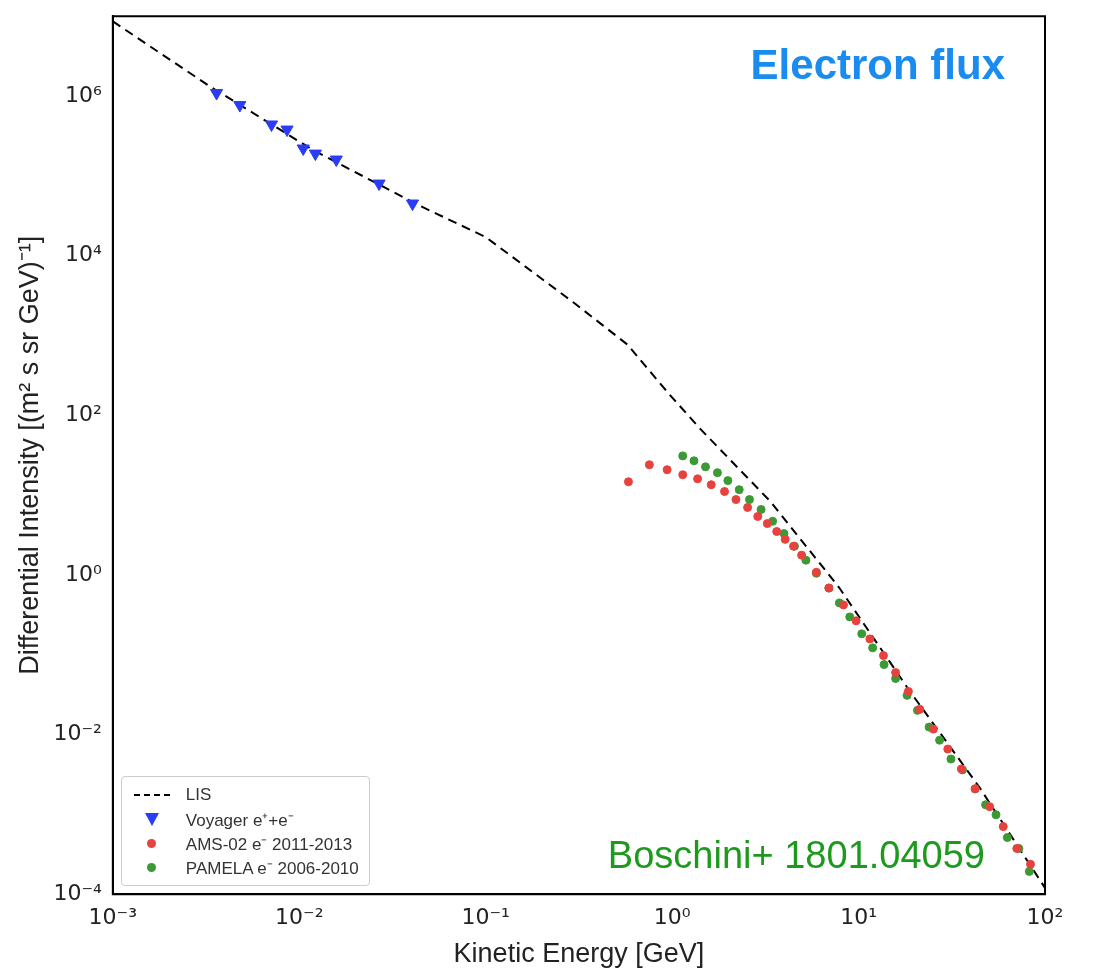 The width and height of the screenshot is (1105, 980). What do you see at coordinates (878, 64) in the screenshot?
I see `annotation: Electron flux` at bounding box center [878, 64].